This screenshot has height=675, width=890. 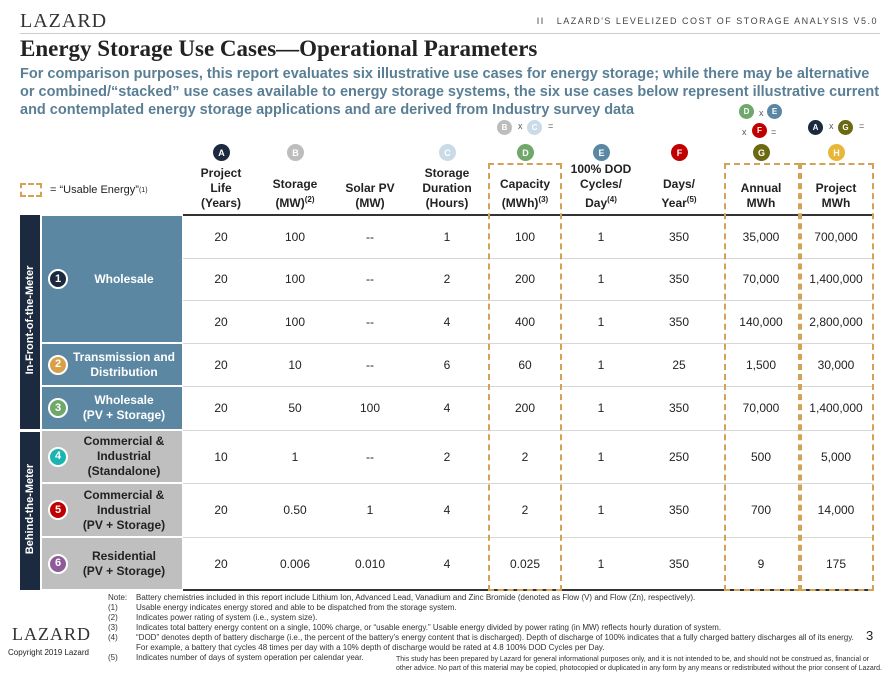 I want to click on use-case-number-badge: 6, so click(x=58, y=563).